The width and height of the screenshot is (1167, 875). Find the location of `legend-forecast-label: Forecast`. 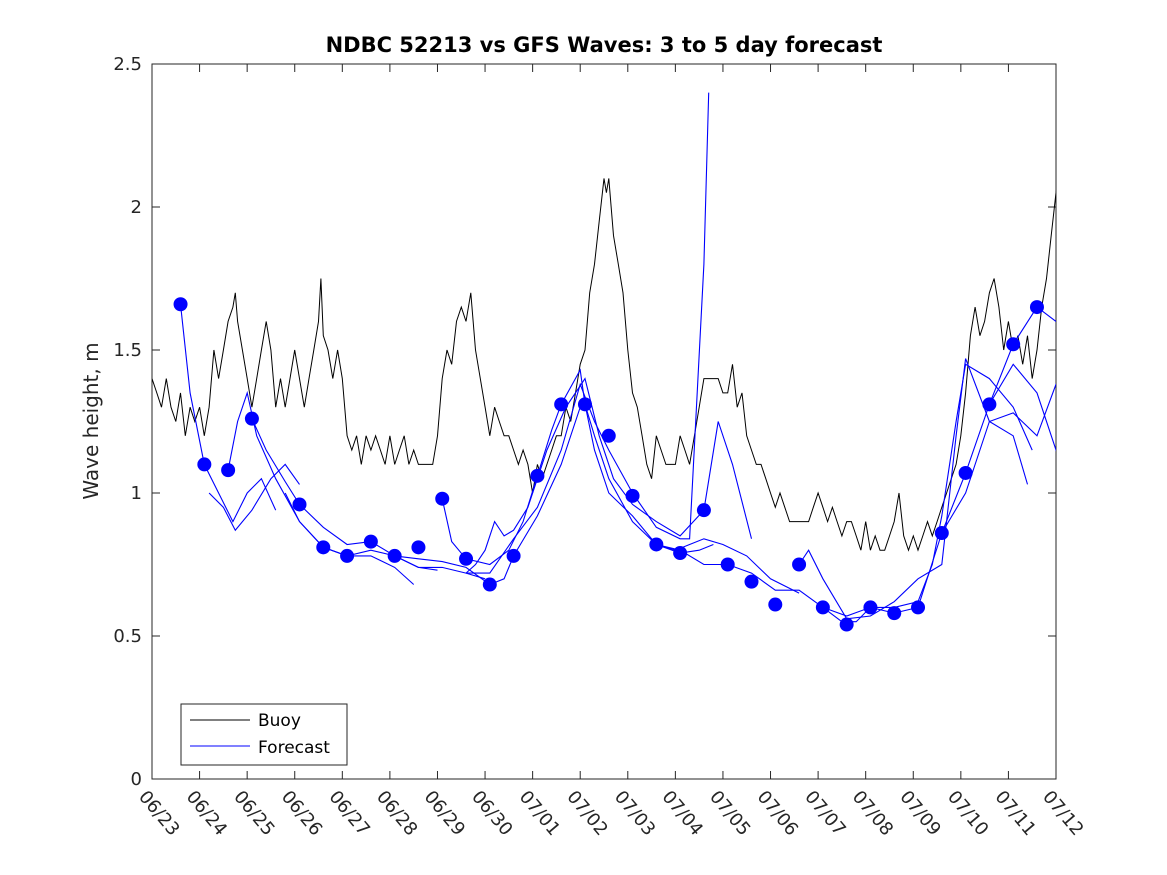

legend-forecast-label: Forecast is located at coordinates (294, 748).